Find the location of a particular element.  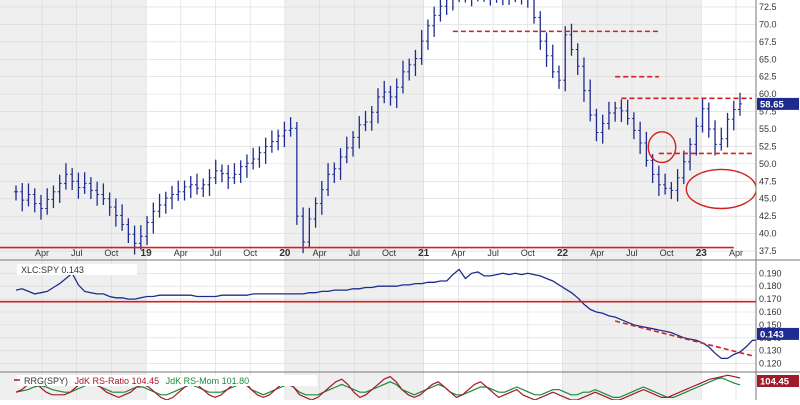

price-y-tick: 72.5 is located at coordinates (768, 7).